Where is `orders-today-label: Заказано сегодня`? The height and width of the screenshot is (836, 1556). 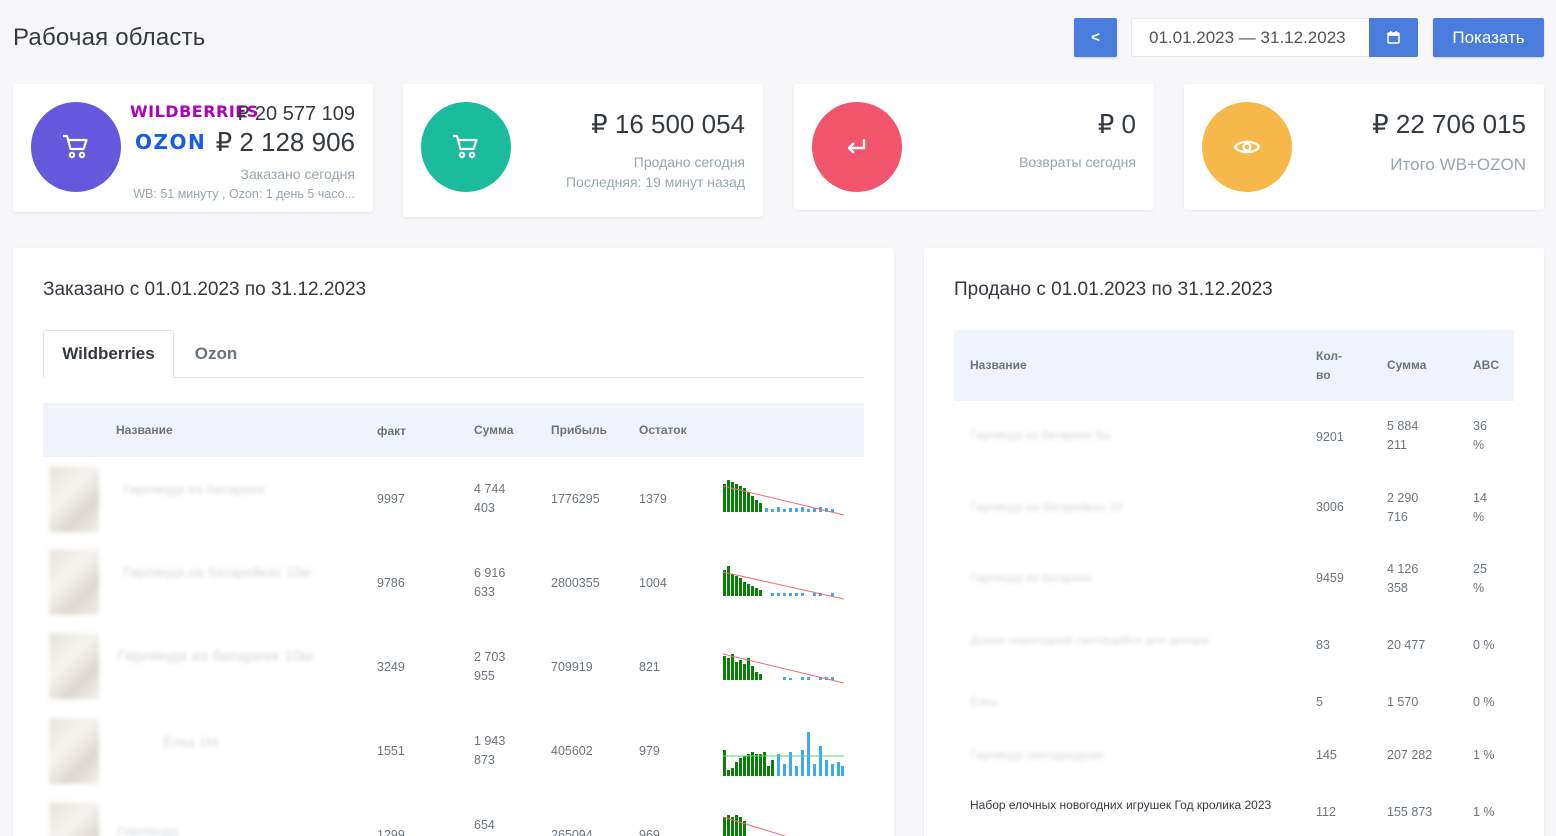 orders-today-label: Заказано сегодня is located at coordinates (297, 174).